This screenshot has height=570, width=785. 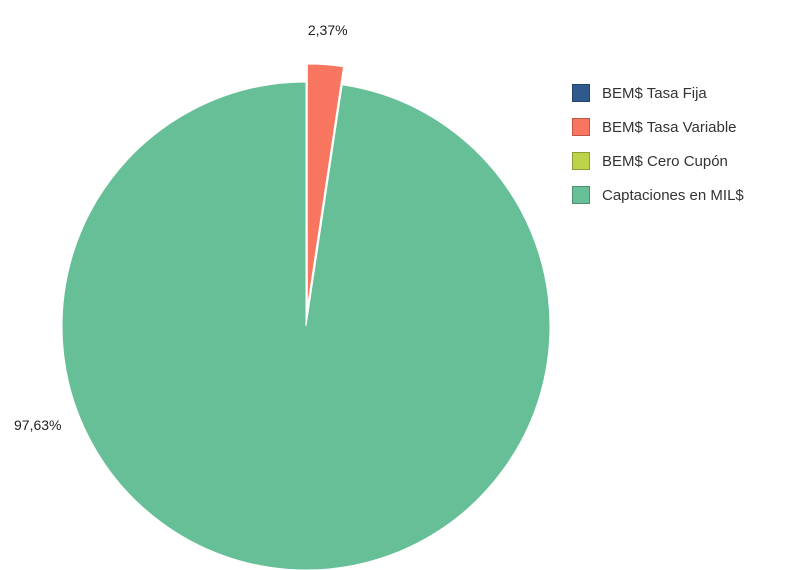 I want to click on legend-label: BEM$ Tasa Variable, so click(x=669, y=127).